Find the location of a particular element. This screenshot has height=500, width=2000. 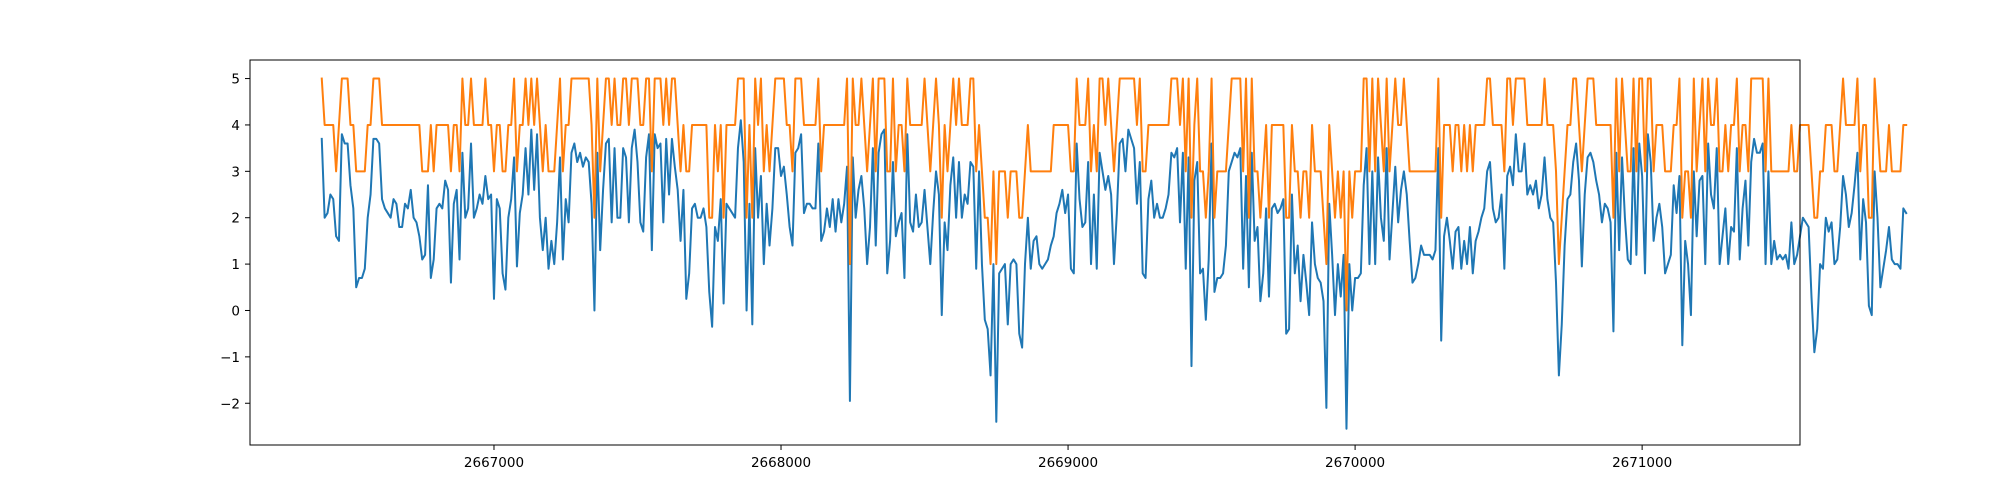

y-tick-label: −1 is located at coordinates (230, 358).